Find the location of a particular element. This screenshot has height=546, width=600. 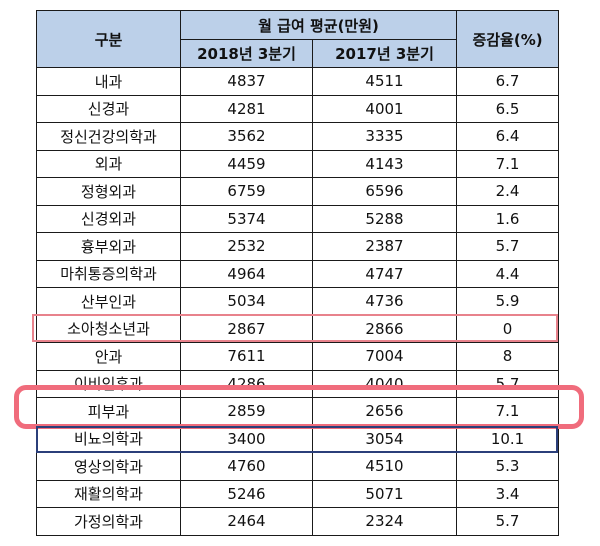

row-salary-2018: 4837 is located at coordinates (246, 81).